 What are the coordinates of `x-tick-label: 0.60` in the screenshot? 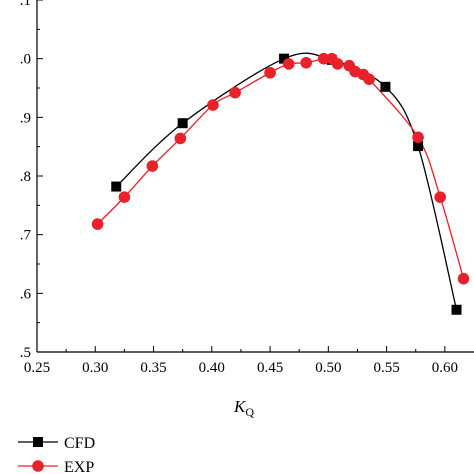 It's located at (445, 368).